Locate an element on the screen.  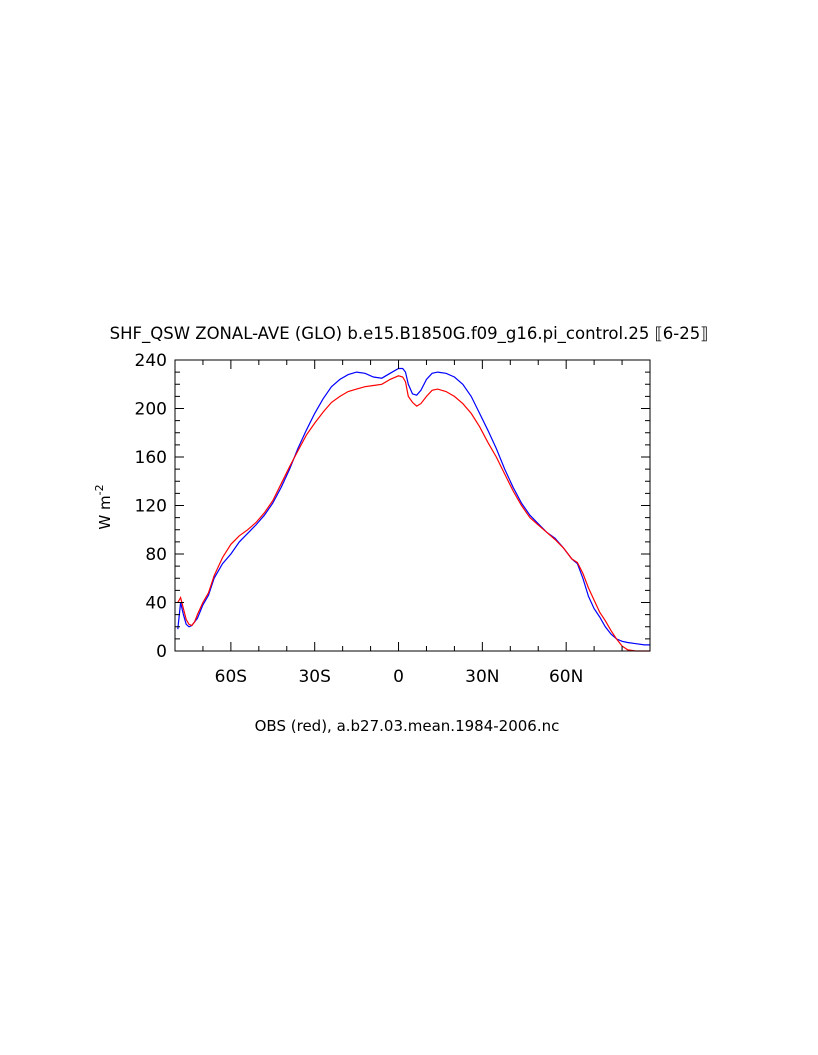
y-tick-label-2: 80 is located at coordinates (156, 555).